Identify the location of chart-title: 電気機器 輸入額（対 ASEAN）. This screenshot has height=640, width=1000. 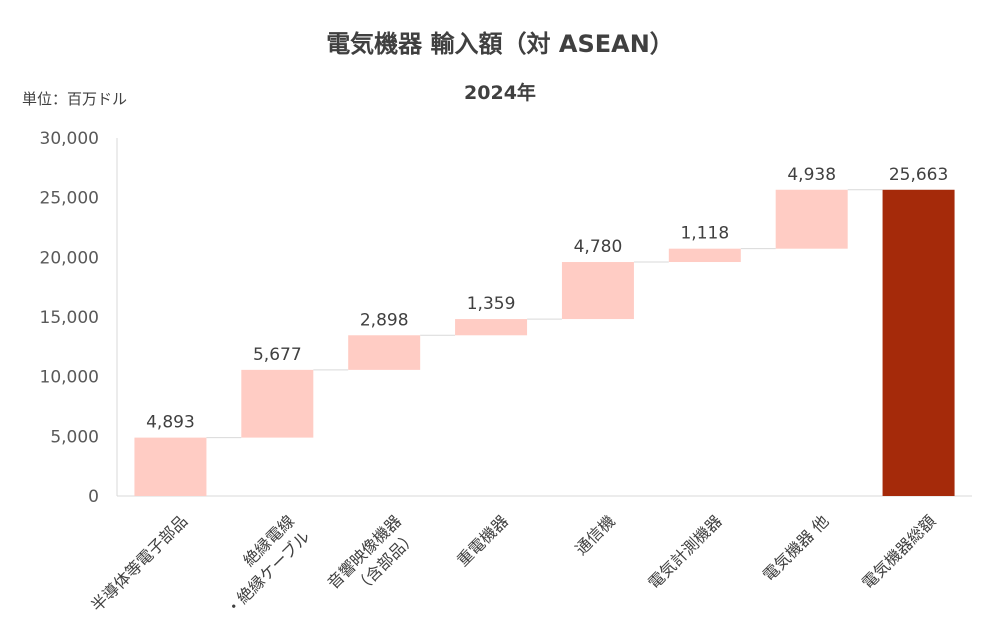
(500, 44).